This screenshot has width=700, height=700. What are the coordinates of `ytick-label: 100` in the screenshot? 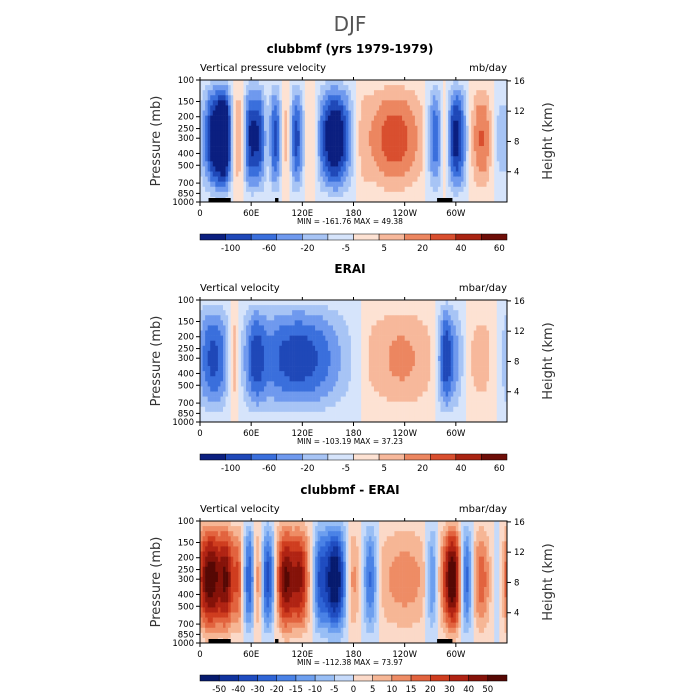 It's located at (186, 81).